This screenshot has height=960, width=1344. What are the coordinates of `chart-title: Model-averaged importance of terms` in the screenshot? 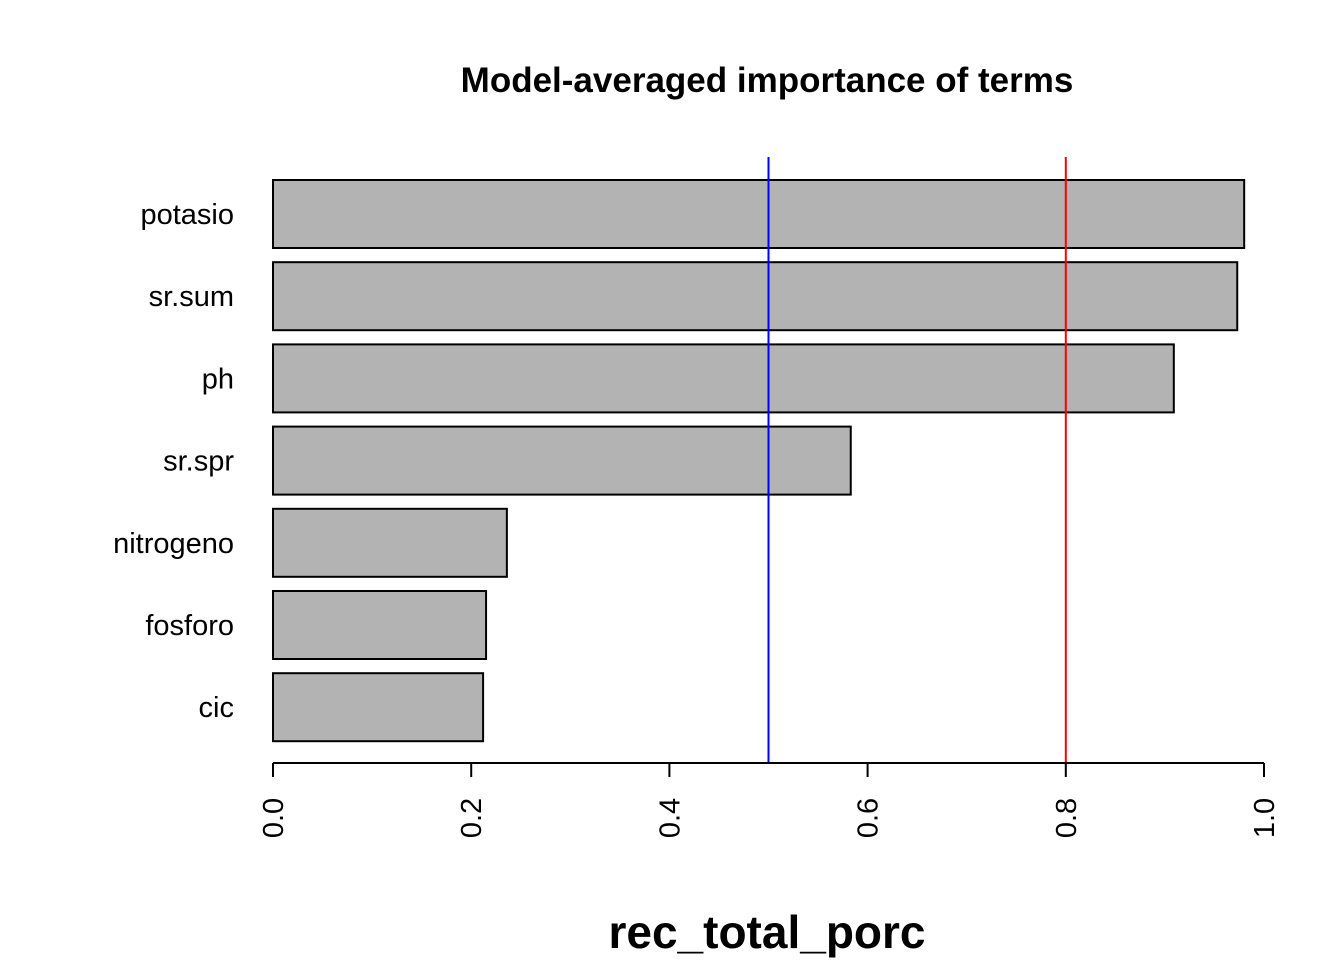 It's located at (767, 80).